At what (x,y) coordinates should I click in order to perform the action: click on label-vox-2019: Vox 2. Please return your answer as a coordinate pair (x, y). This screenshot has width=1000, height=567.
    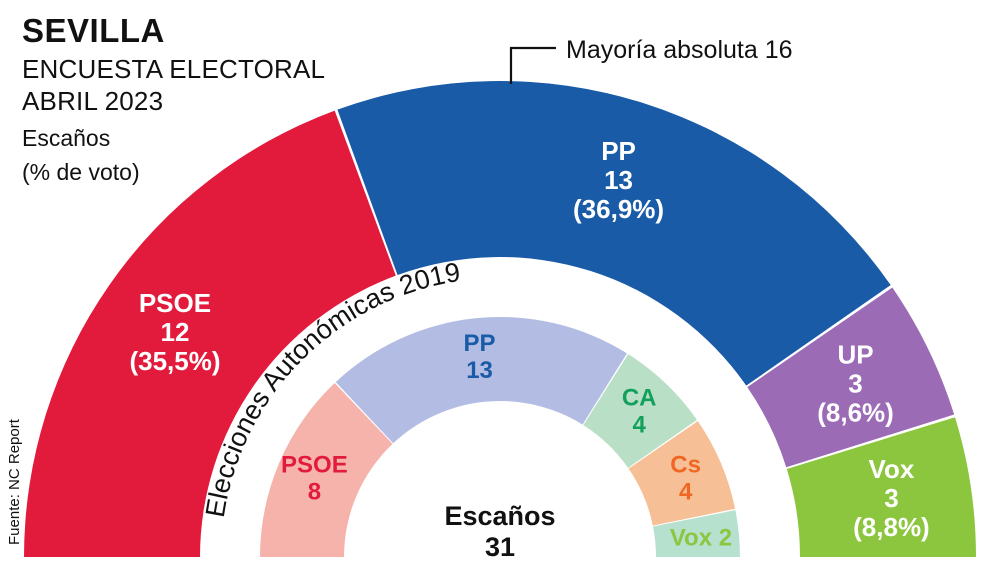
    Looking at the image, I should click on (701, 538).